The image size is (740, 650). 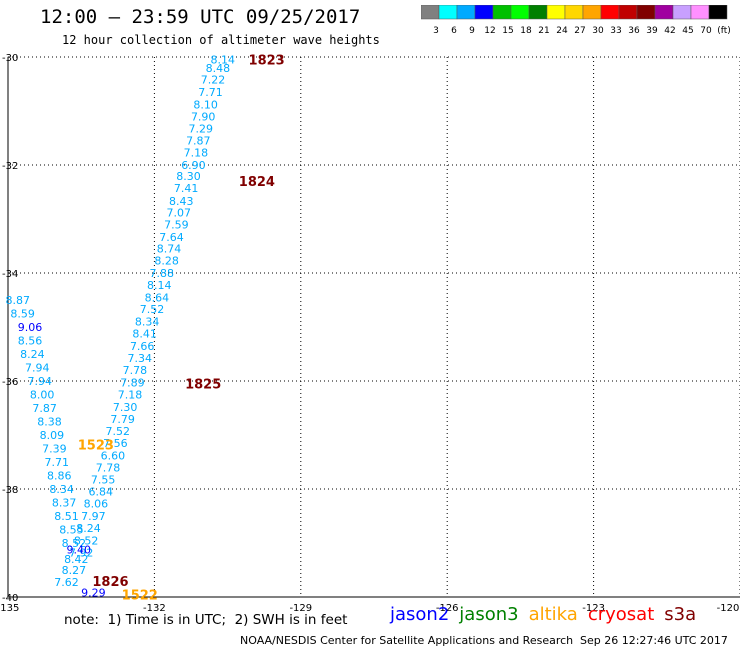 I want to click on wave-height-label: 8.41, so click(x=144, y=333).